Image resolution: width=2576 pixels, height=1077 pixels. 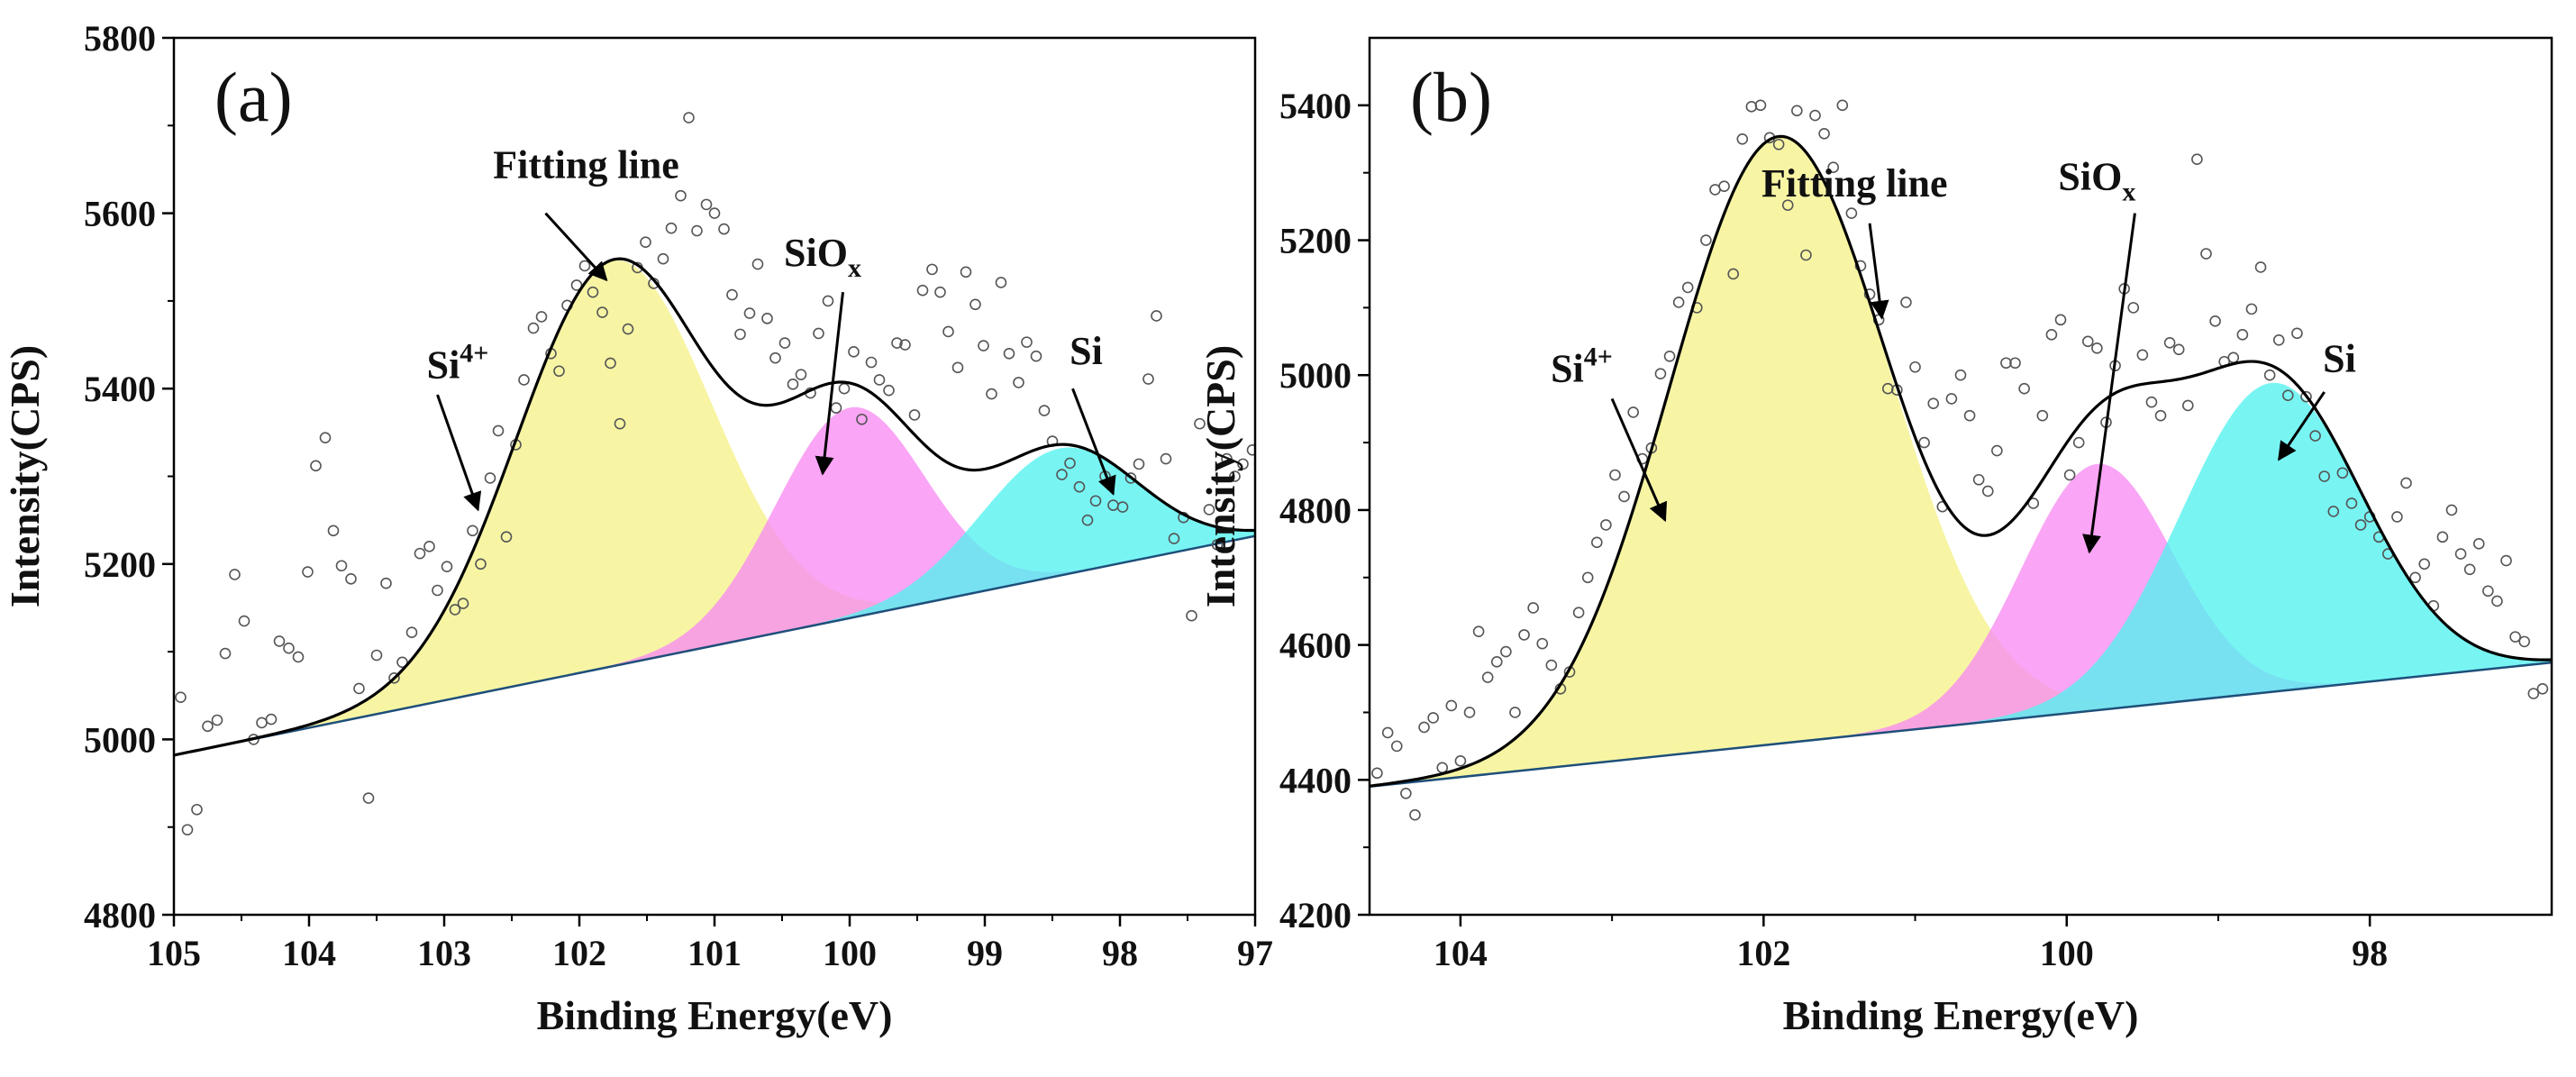 What do you see at coordinates (25, 476) in the screenshot?
I see `y-axis-title: Intensity(CPS)` at bounding box center [25, 476].